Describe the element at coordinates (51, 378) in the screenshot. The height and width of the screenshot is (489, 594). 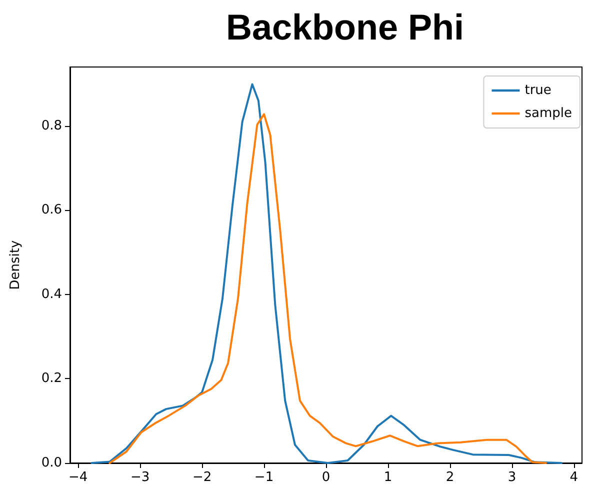
I see `y-tick-label: 0.2` at that location.